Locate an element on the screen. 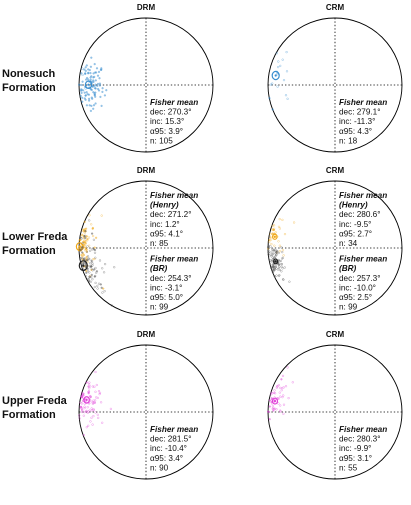 The height and width of the screenshot is (505, 411). stats-n: n: 34 is located at coordinates (348, 243).